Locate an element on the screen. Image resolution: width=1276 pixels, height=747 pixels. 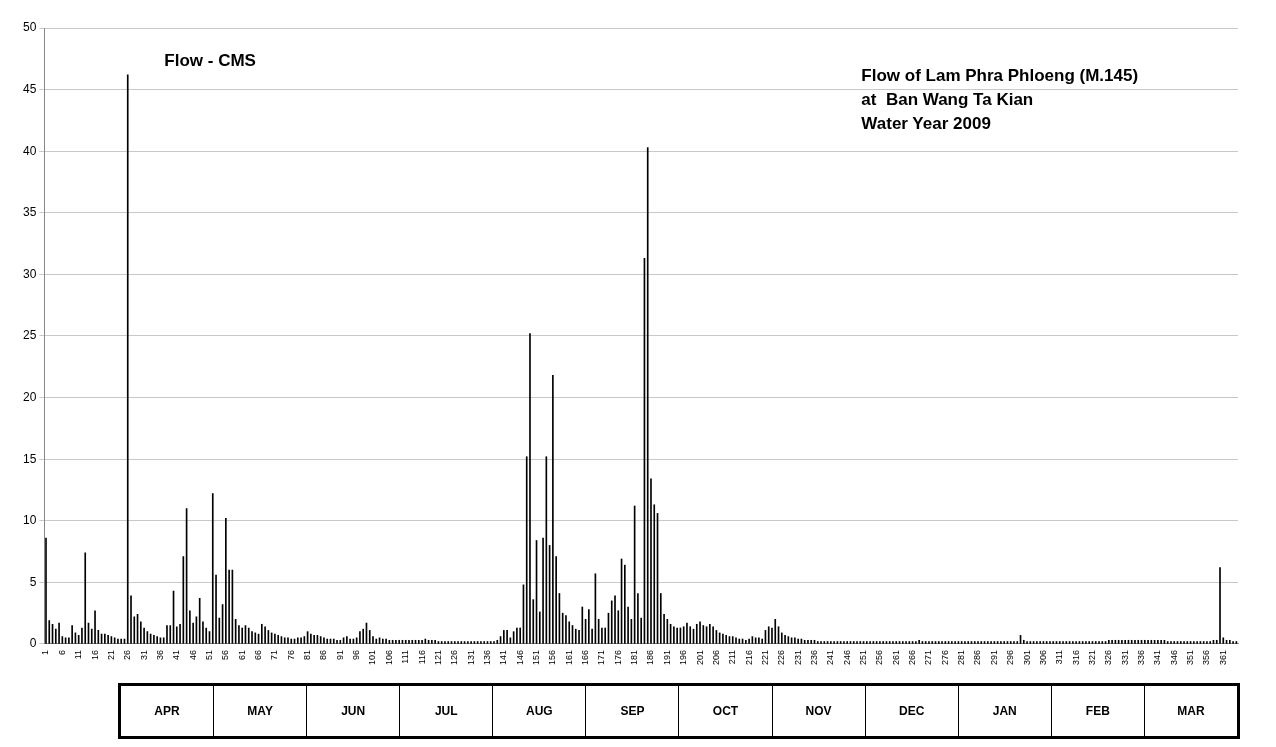
x-tick-label: 301 is located at coordinates (1026, 657).